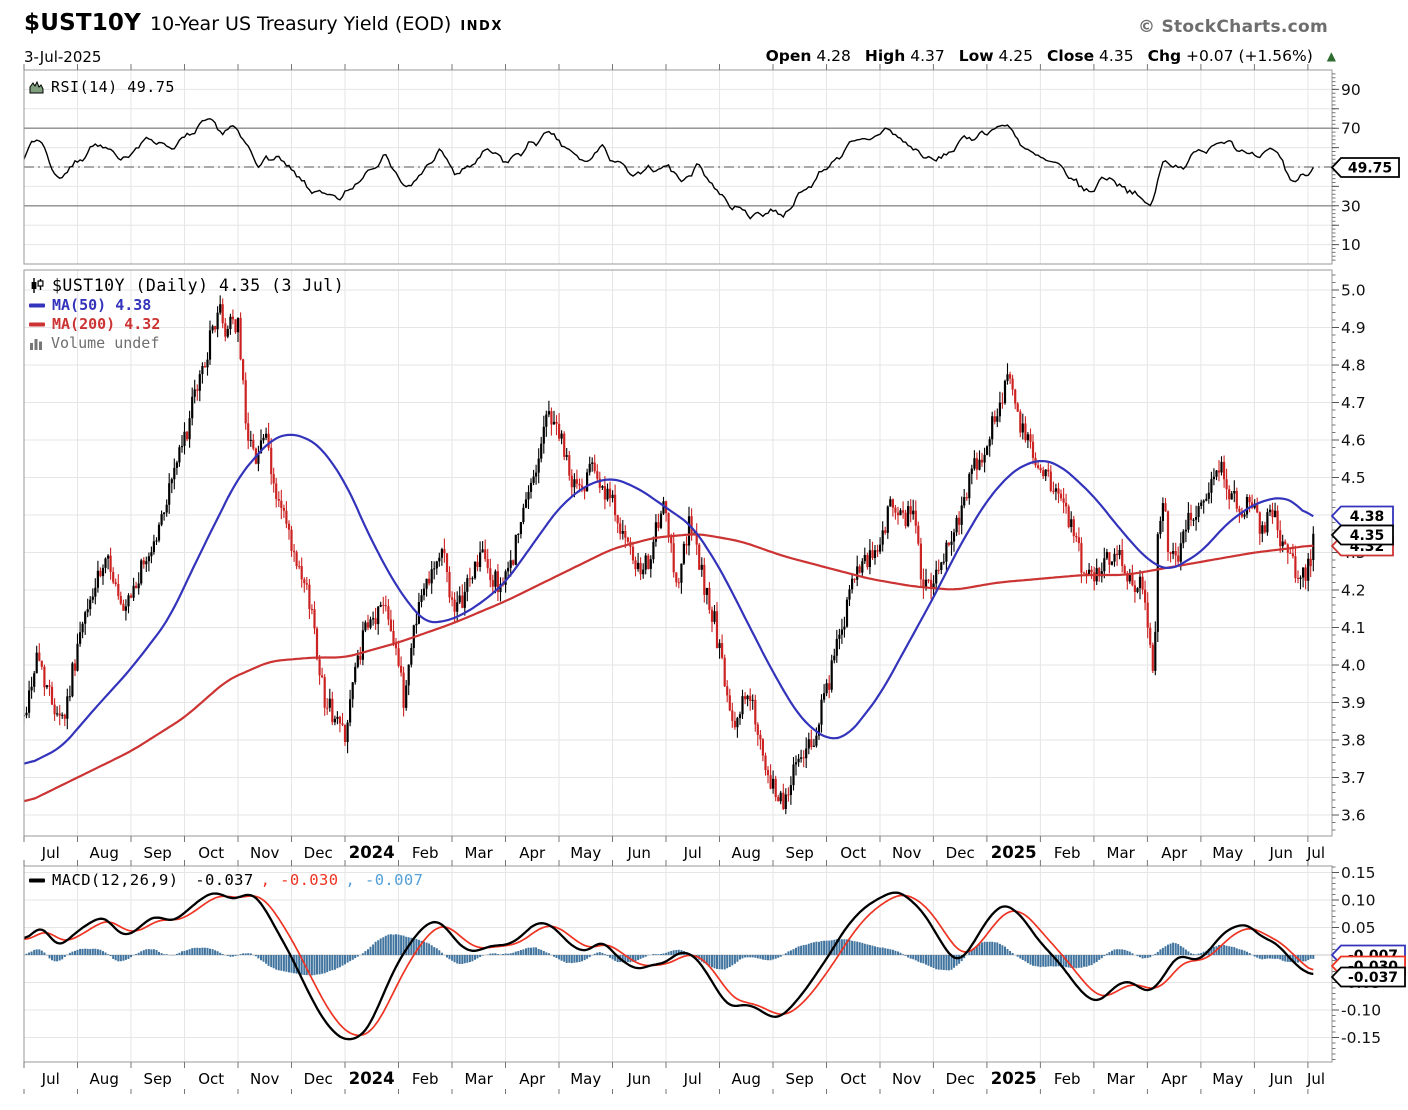  Describe the element at coordinates (1014, 1078) in the screenshot. I see `month-label-bottom: 2025` at that location.